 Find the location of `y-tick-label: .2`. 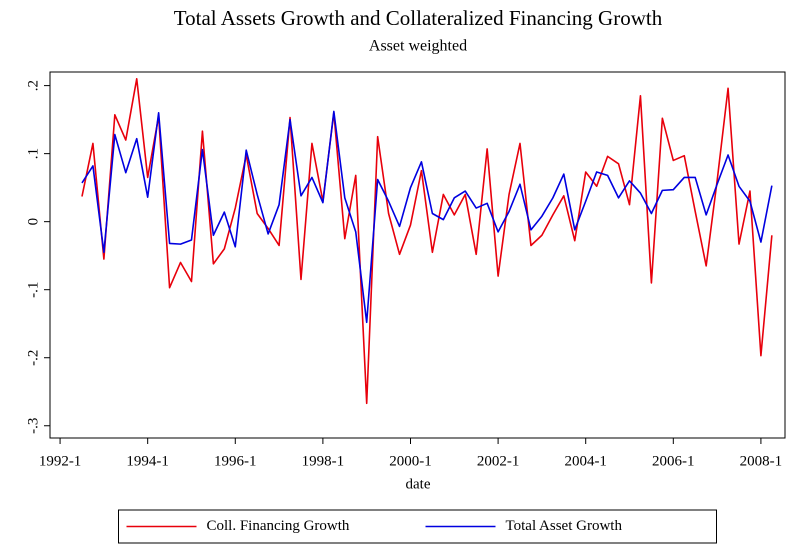

y-tick-label: .2 is located at coordinates (33, 85).